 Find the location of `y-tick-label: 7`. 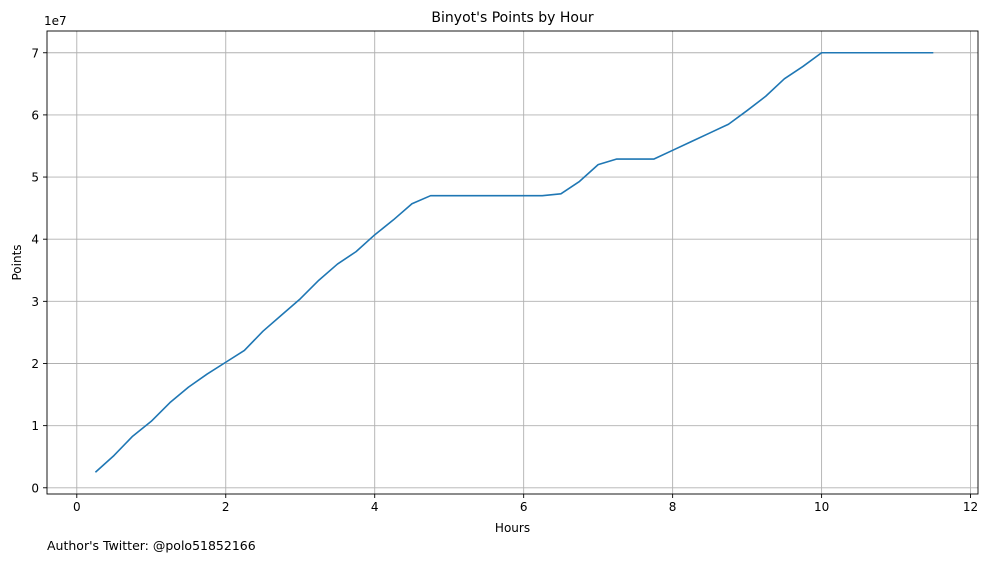

y-tick-label: 7 is located at coordinates (35, 53).